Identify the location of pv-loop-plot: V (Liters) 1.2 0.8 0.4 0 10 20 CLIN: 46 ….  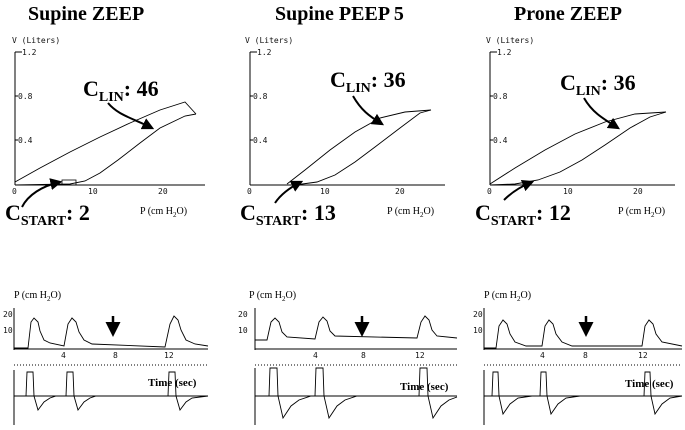
(105, 132).